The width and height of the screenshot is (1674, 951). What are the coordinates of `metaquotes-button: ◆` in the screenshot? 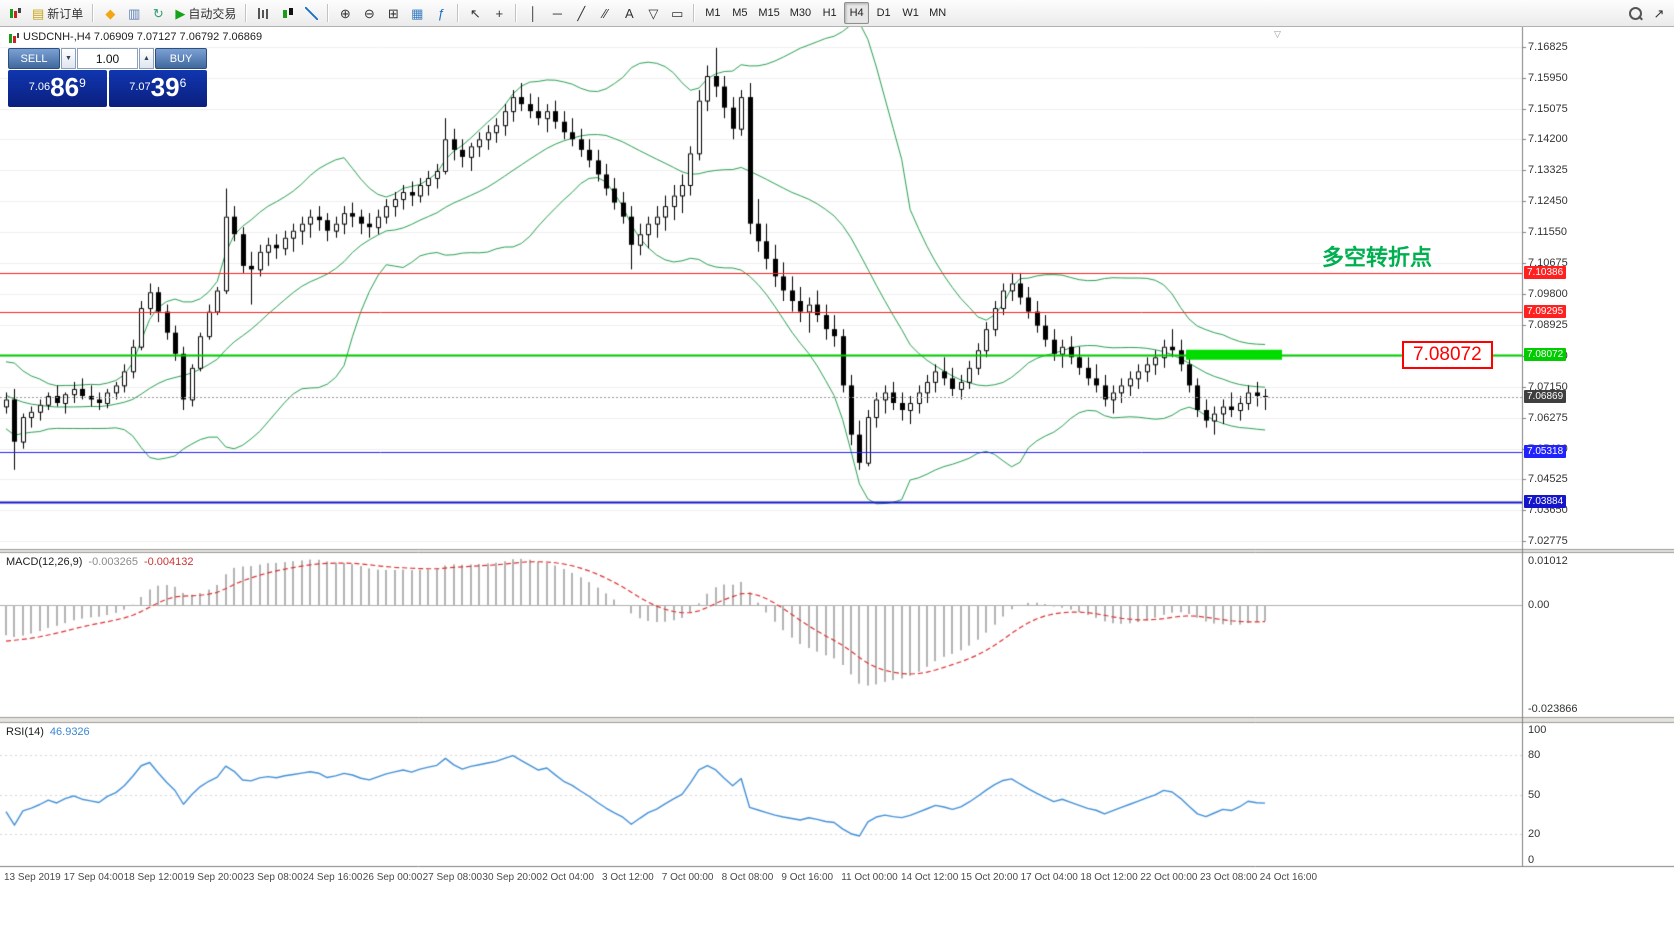 It's located at (110, 13).